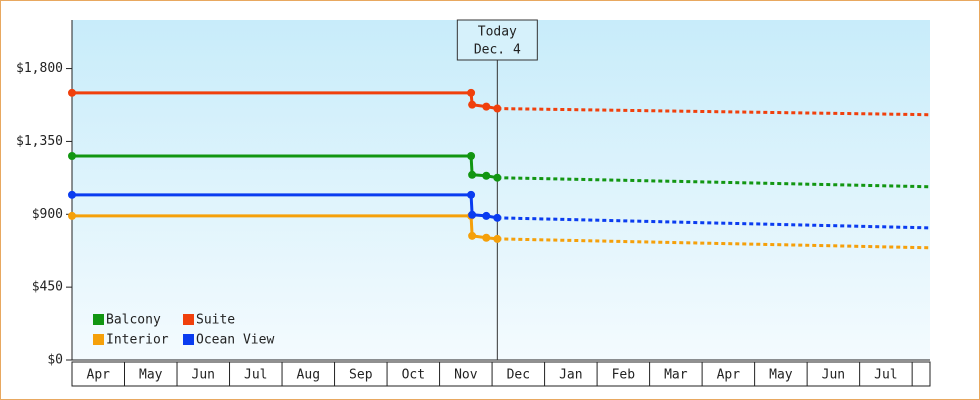  Describe the element at coordinates (215, 320) in the screenshot. I see `legend-label: Suite` at that location.